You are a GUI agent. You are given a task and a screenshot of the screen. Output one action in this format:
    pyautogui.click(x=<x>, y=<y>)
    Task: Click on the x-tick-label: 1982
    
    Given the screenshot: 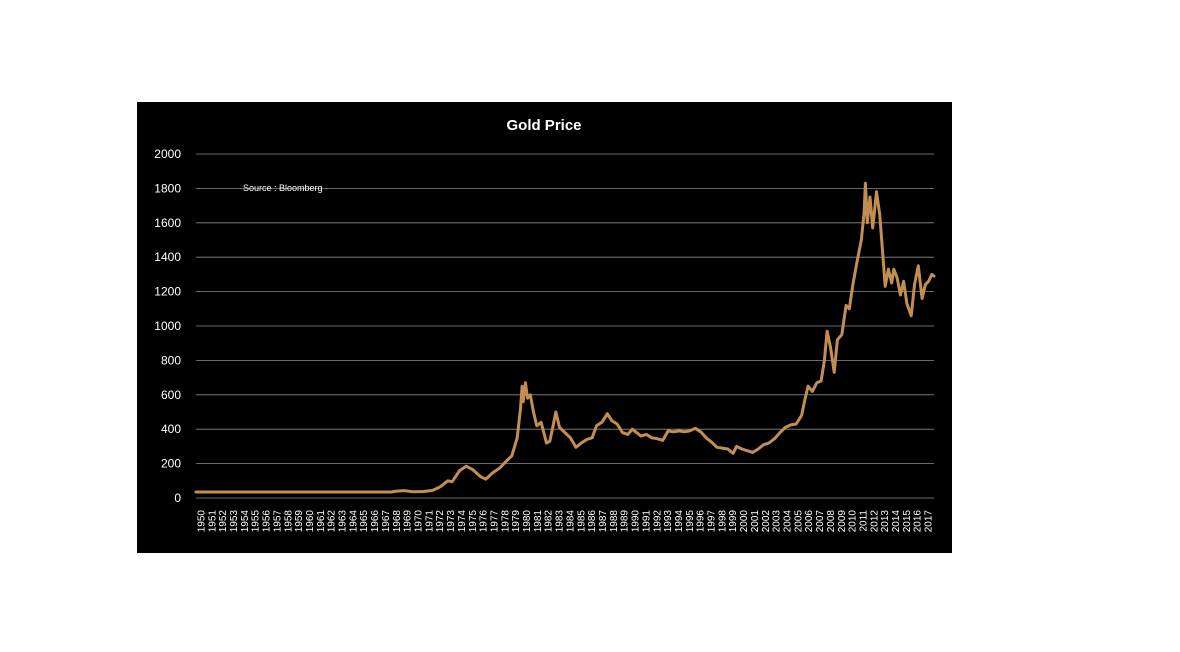 What is the action you would take?
    pyautogui.click(x=549, y=521)
    